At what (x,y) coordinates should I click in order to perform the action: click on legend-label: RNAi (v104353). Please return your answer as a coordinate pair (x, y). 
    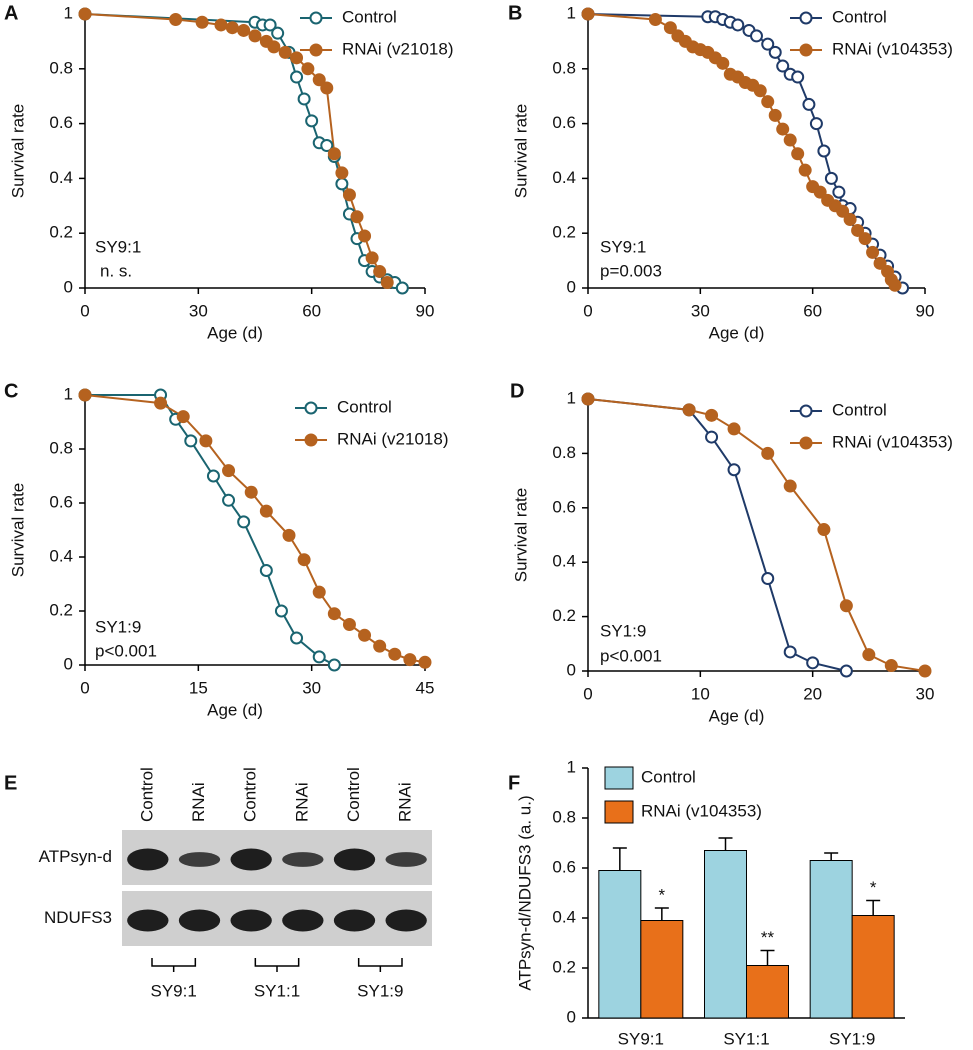
    Looking at the image, I should click on (892, 48).